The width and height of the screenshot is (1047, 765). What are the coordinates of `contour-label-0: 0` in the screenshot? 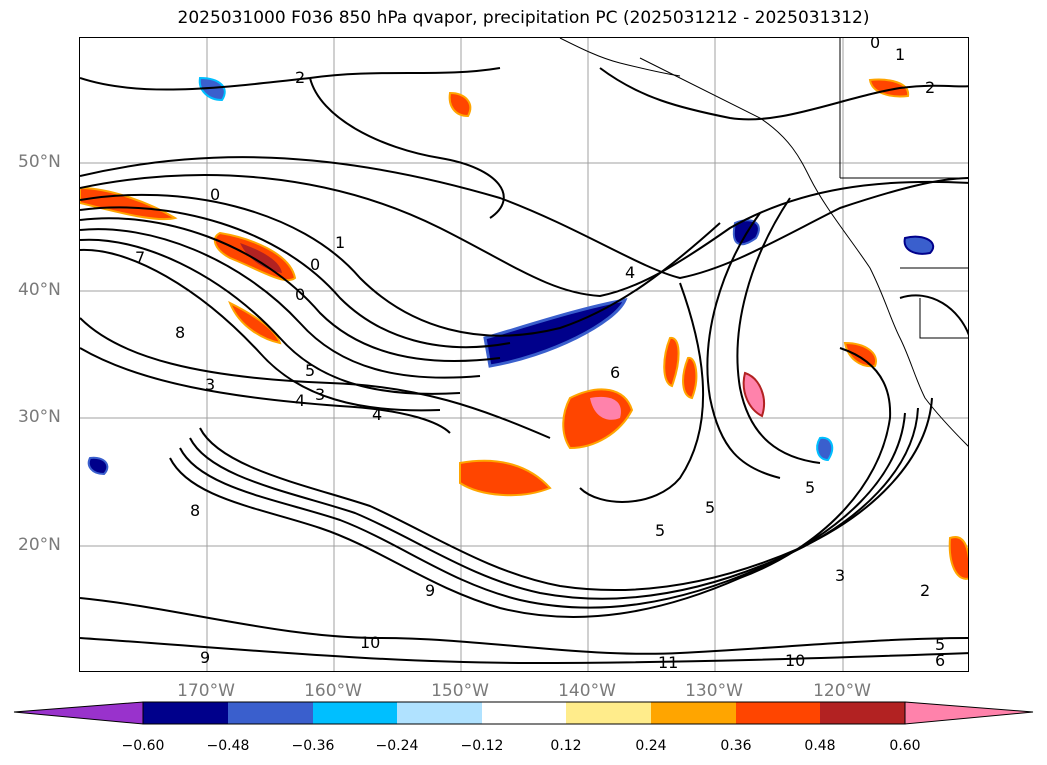 It's located at (215, 194).